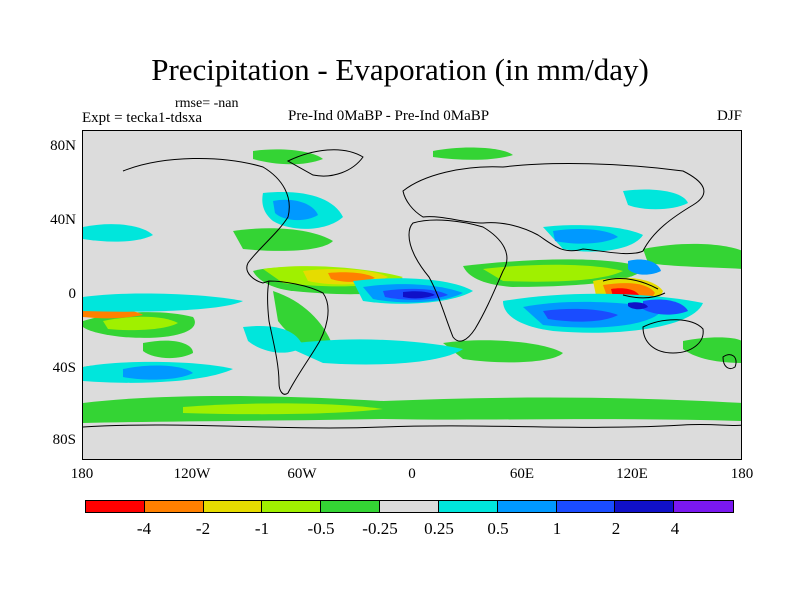 This screenshot has height=600, width=800. I want to click on lat-label-40n: 40N, so click(63, 220).